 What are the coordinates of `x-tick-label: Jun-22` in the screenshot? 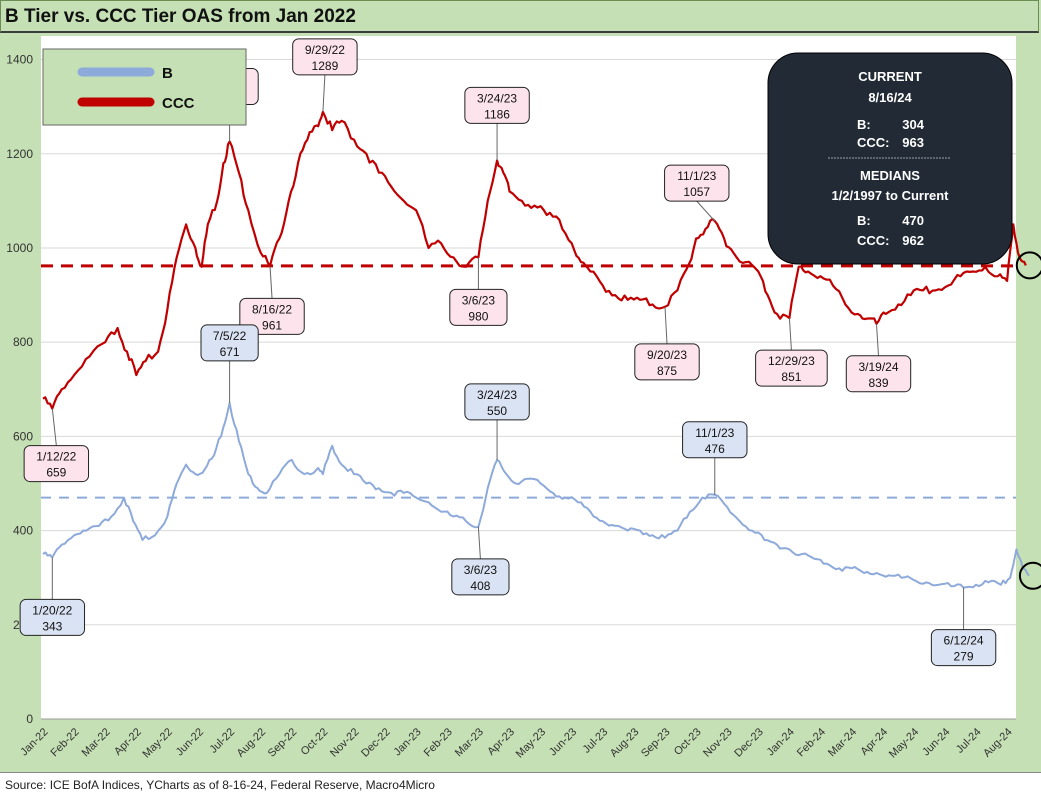 It's located at (190, 742).